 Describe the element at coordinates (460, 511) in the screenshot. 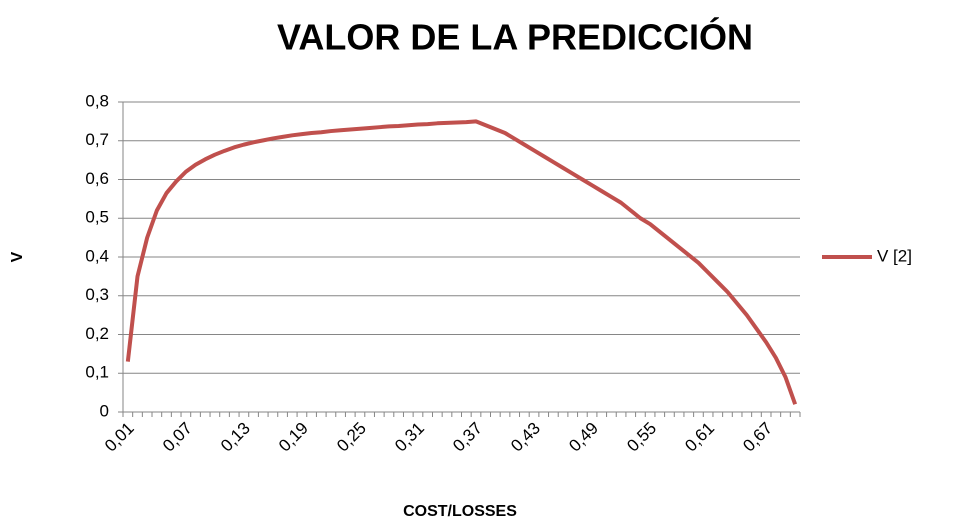

I see `x-axis-title: COST/LOSSES` at that location.